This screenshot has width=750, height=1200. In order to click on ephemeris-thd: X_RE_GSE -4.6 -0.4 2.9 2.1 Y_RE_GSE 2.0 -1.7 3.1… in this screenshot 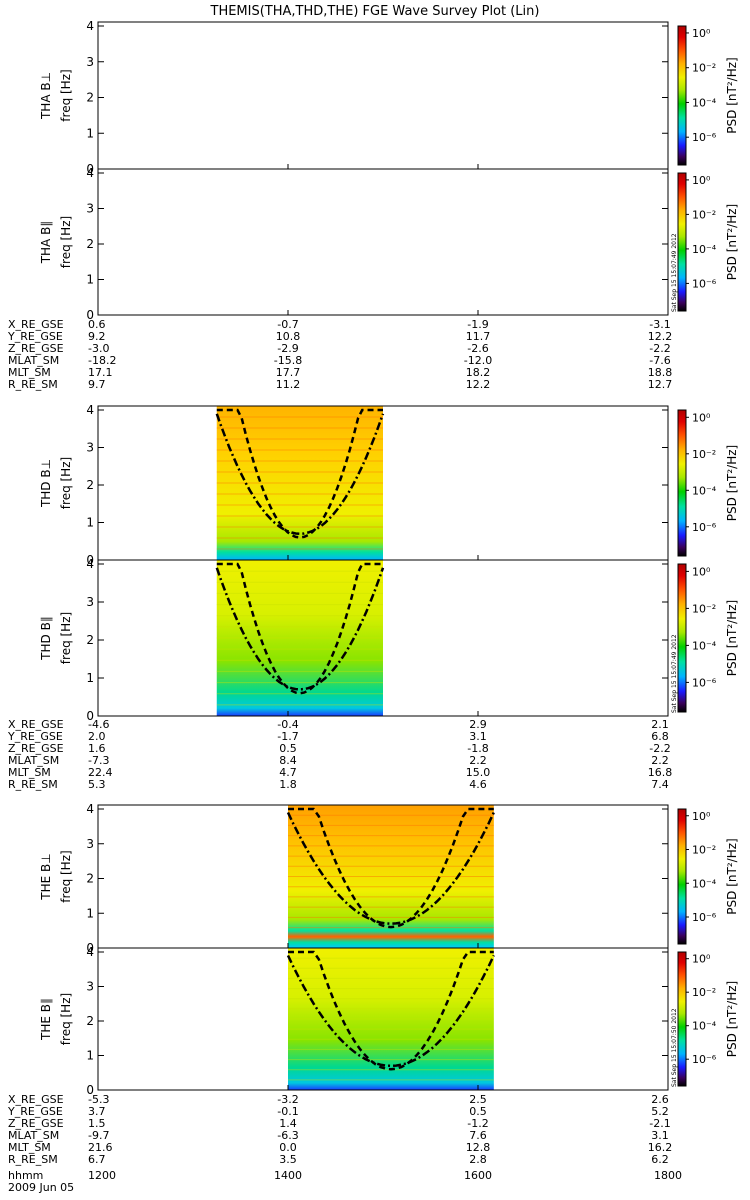, I will do `click(339, 754)`.